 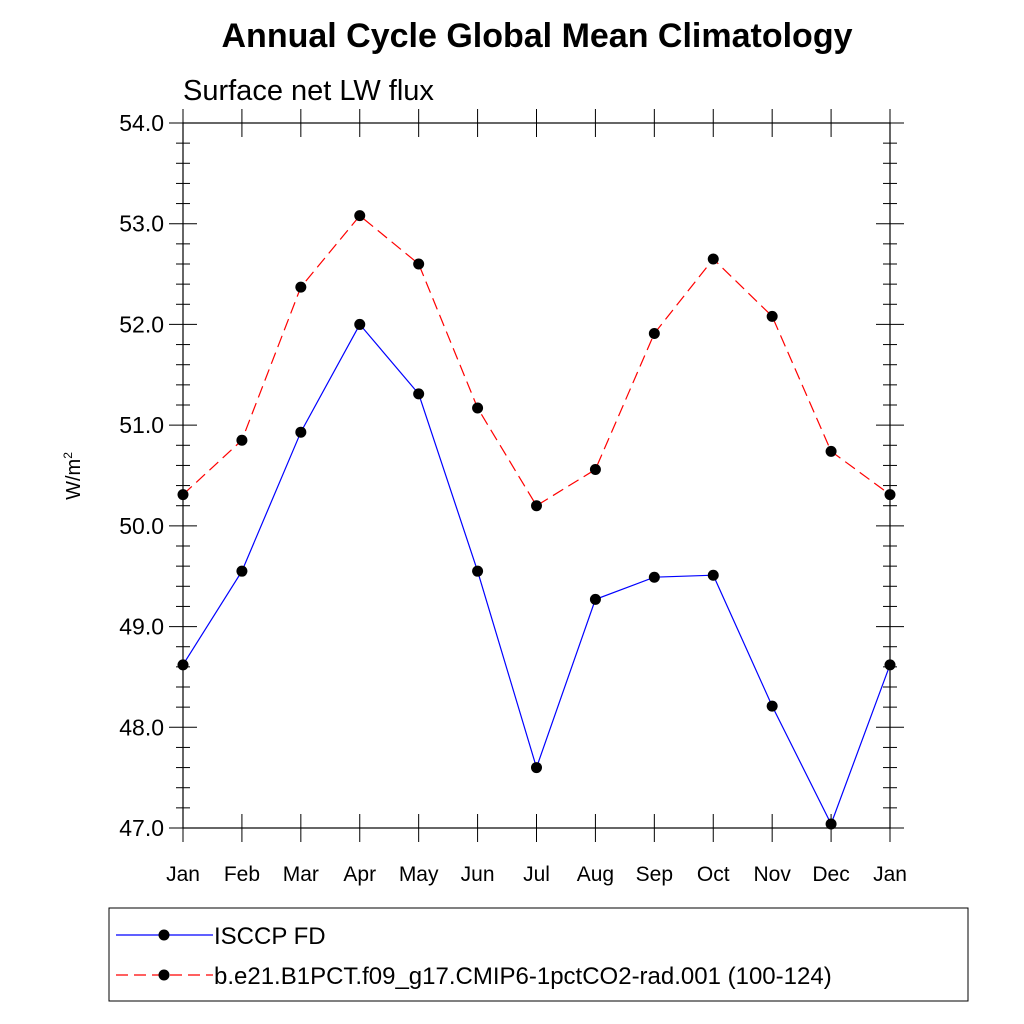 I want to click on x-tick-label: Mar, so click(x=301, y=874).